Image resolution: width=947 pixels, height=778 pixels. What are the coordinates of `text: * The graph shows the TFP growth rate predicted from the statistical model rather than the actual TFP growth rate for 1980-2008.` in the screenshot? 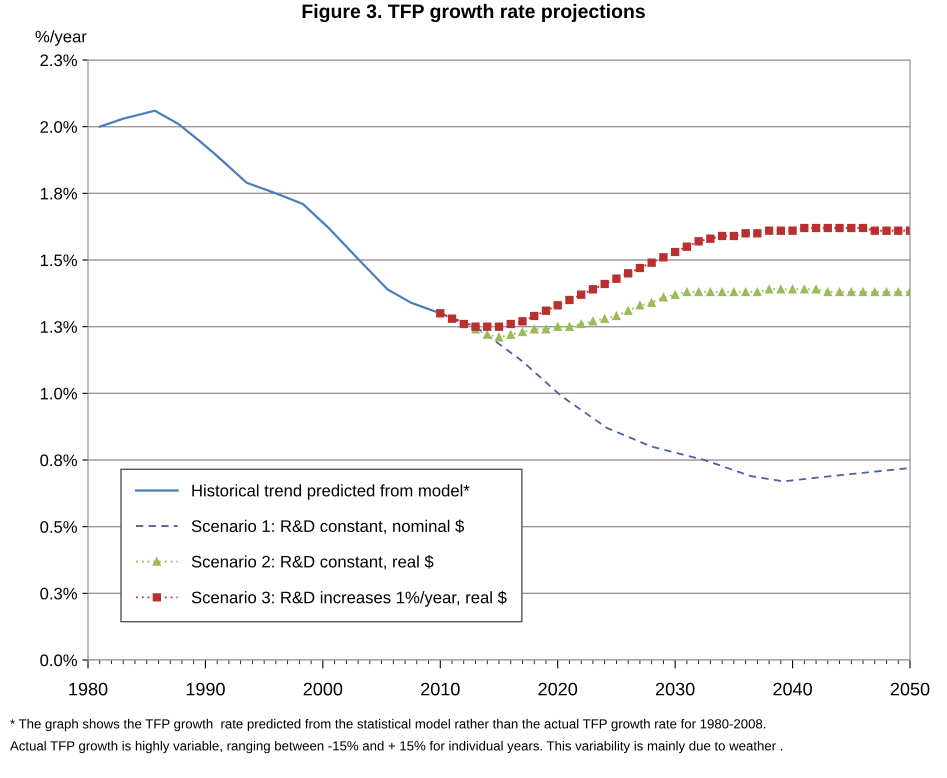 It's located at (388, 725).